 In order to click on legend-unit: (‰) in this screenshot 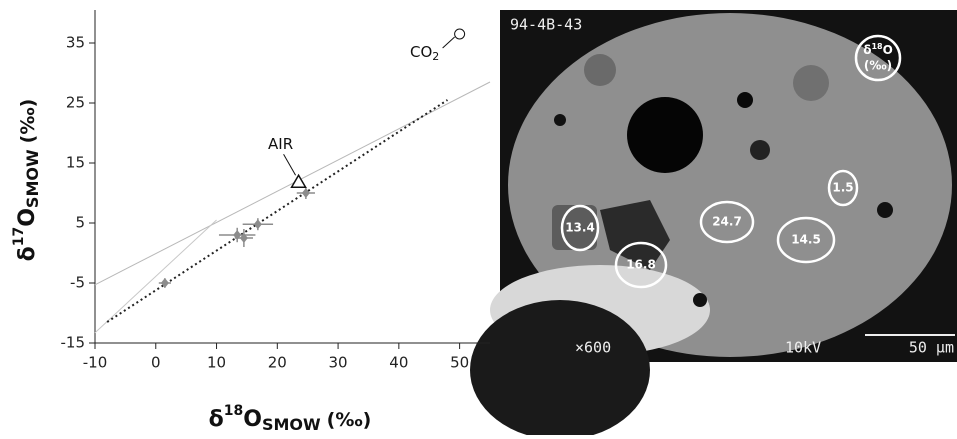, I will do `click(878, 66)`.